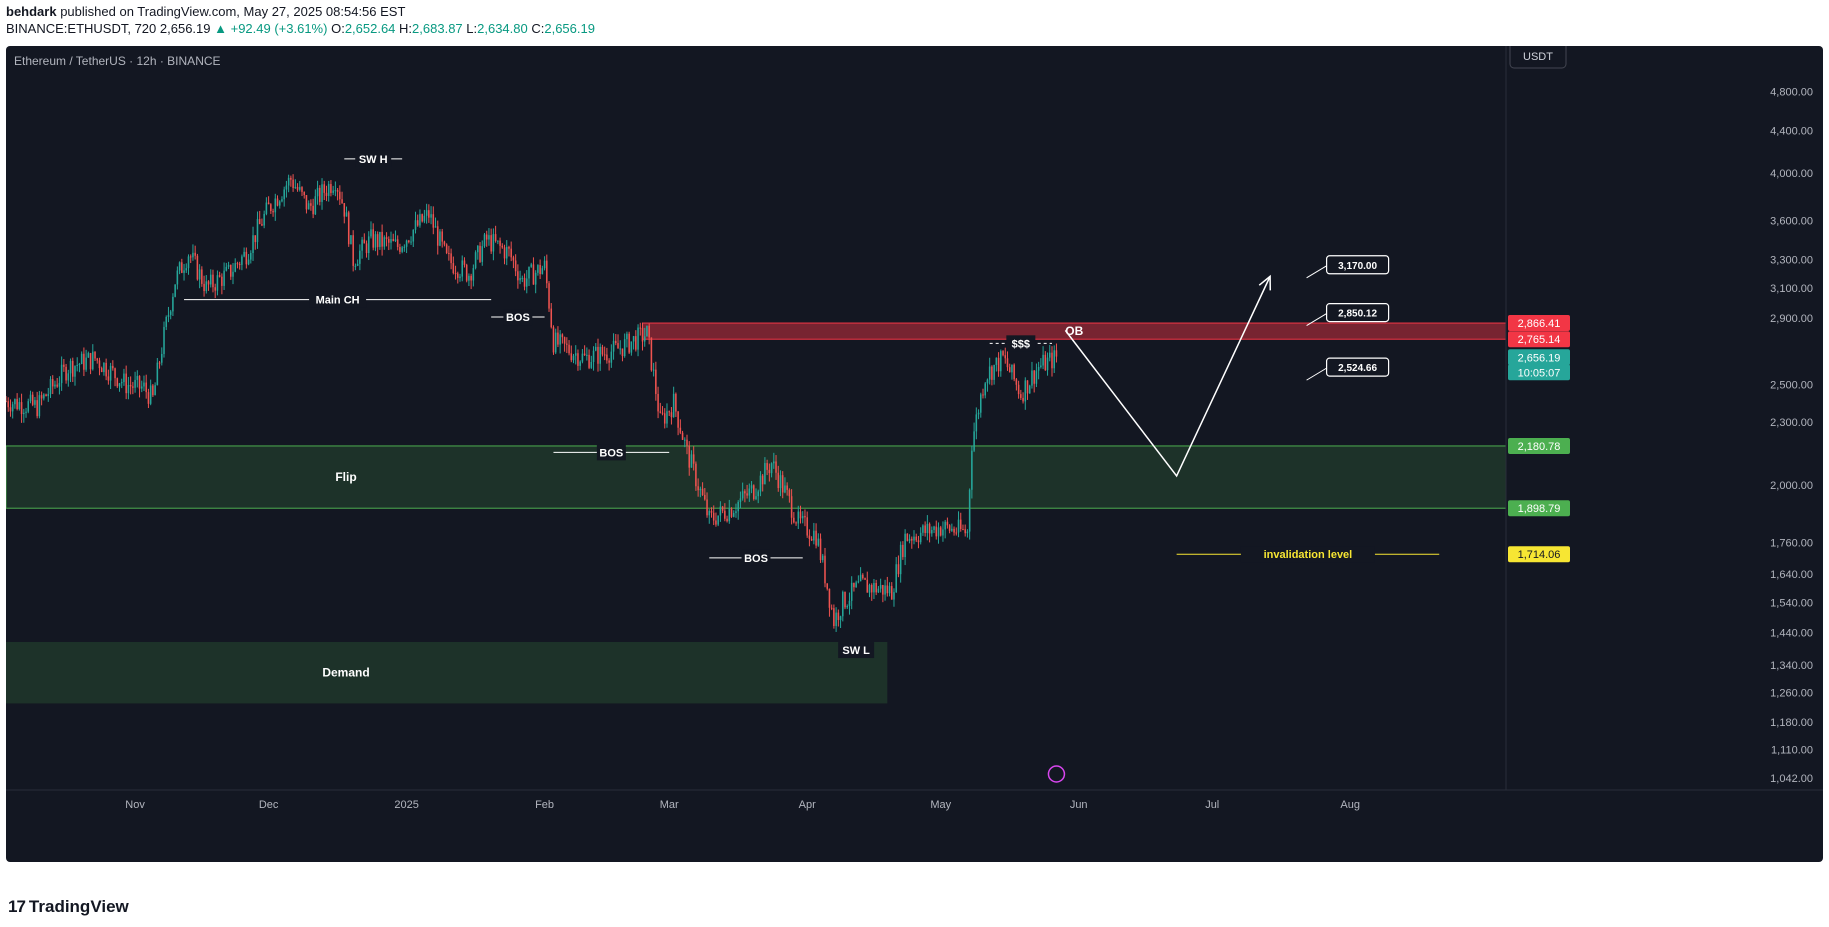 The image size is (1829, 927). I want to click on price-change: ▲ +92.49 (+3.61%), so click(271, 28).